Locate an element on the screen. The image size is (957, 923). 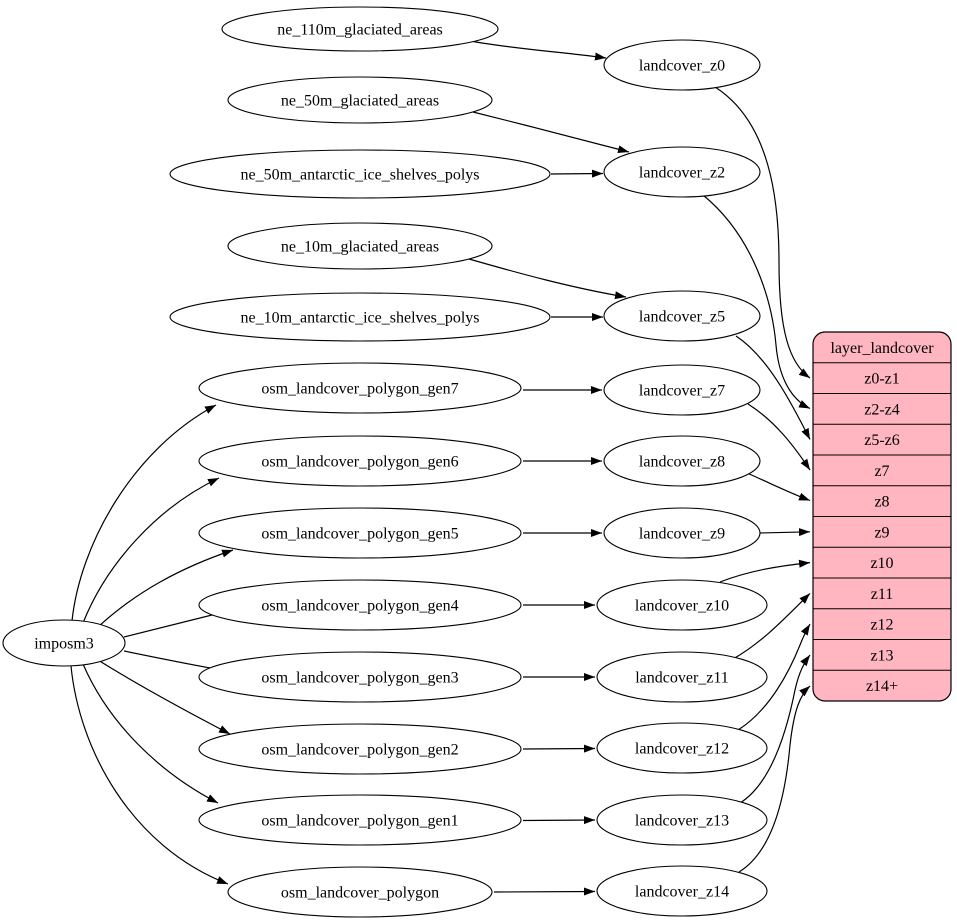
layer-row-z9: z9 is located at coordinates (881, 533).